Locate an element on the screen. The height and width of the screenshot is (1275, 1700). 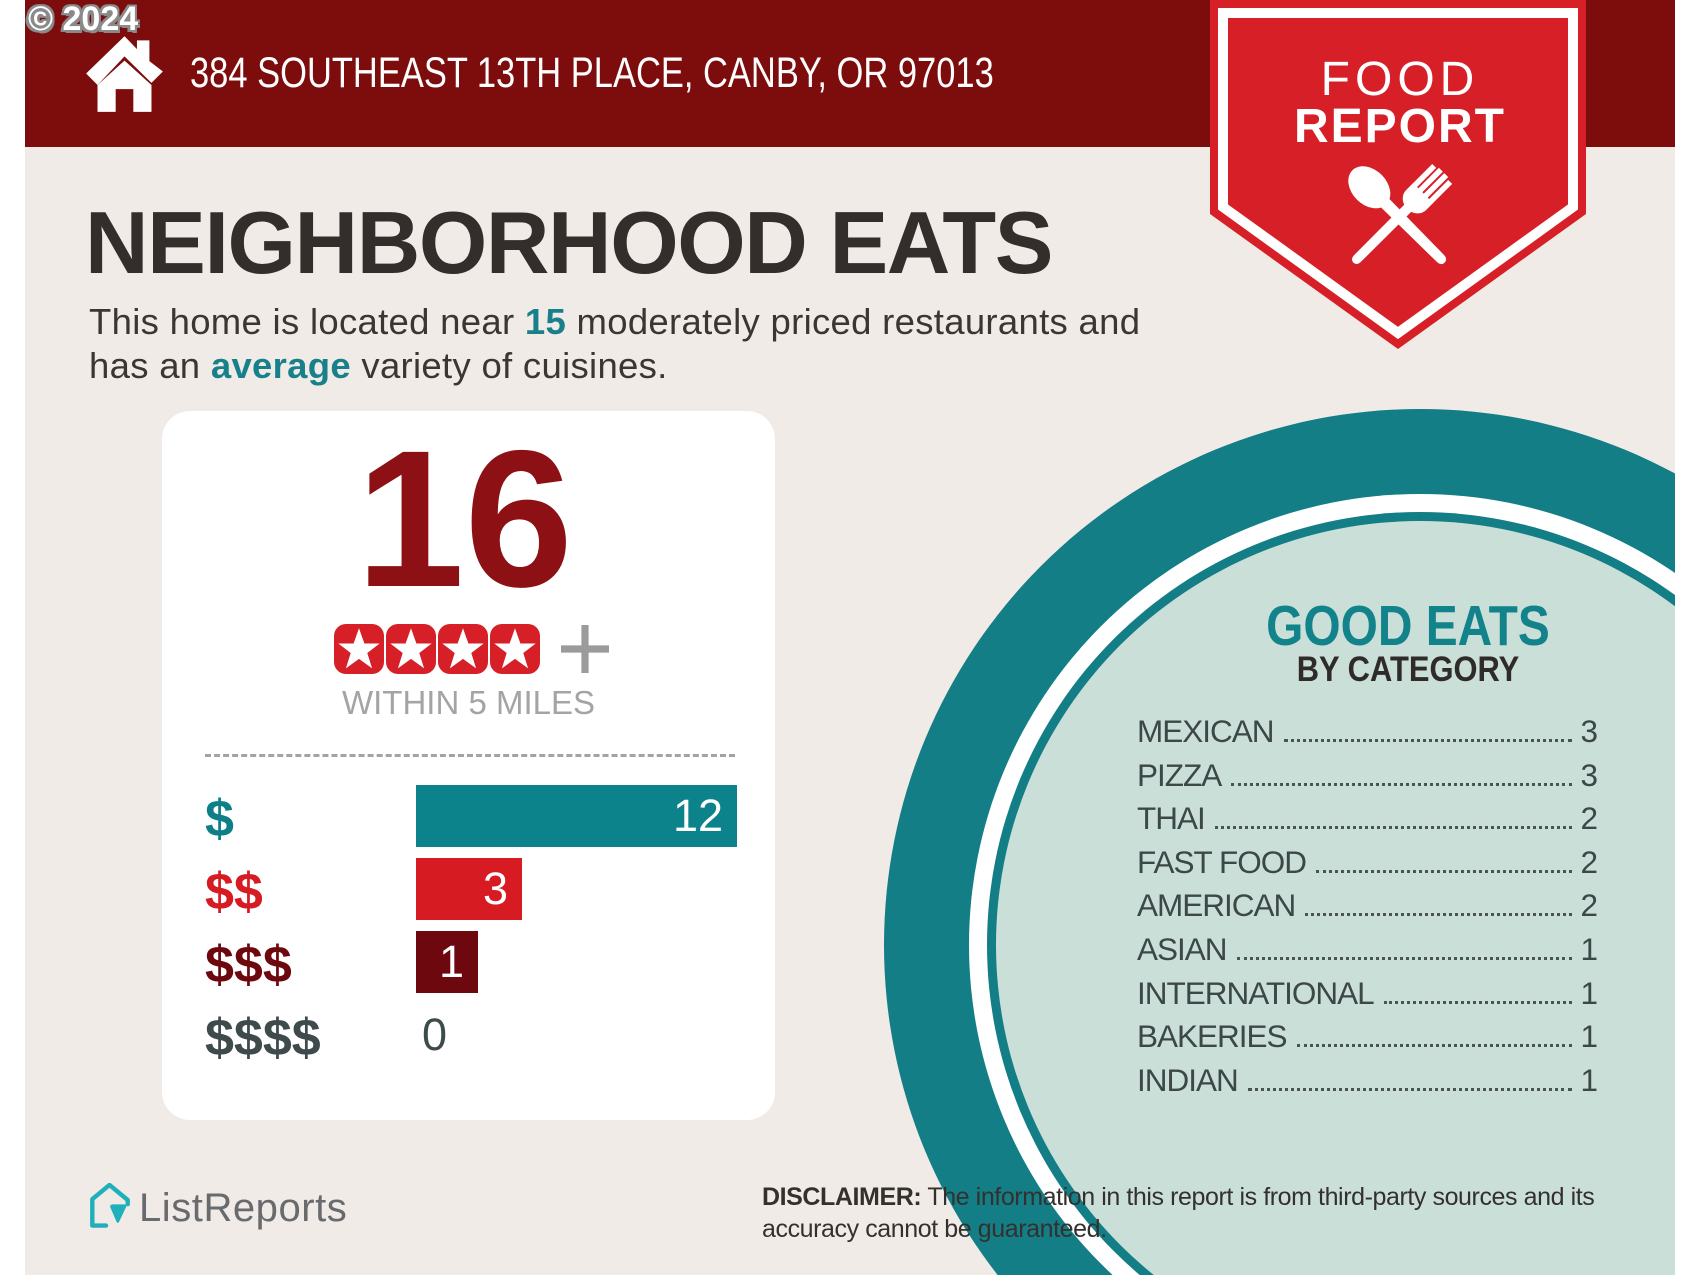
svg-text: REPORT is located at coordinates (1400, 126).